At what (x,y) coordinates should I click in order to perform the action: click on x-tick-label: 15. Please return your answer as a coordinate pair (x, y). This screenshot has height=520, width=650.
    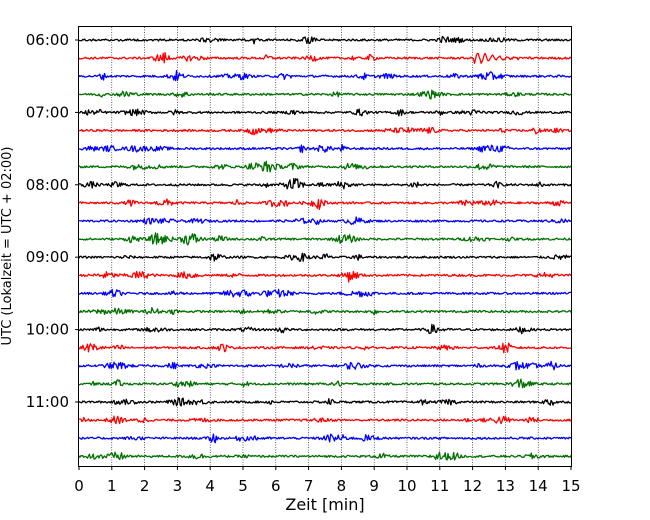
    Looking at the image, I should click on (570, 486).